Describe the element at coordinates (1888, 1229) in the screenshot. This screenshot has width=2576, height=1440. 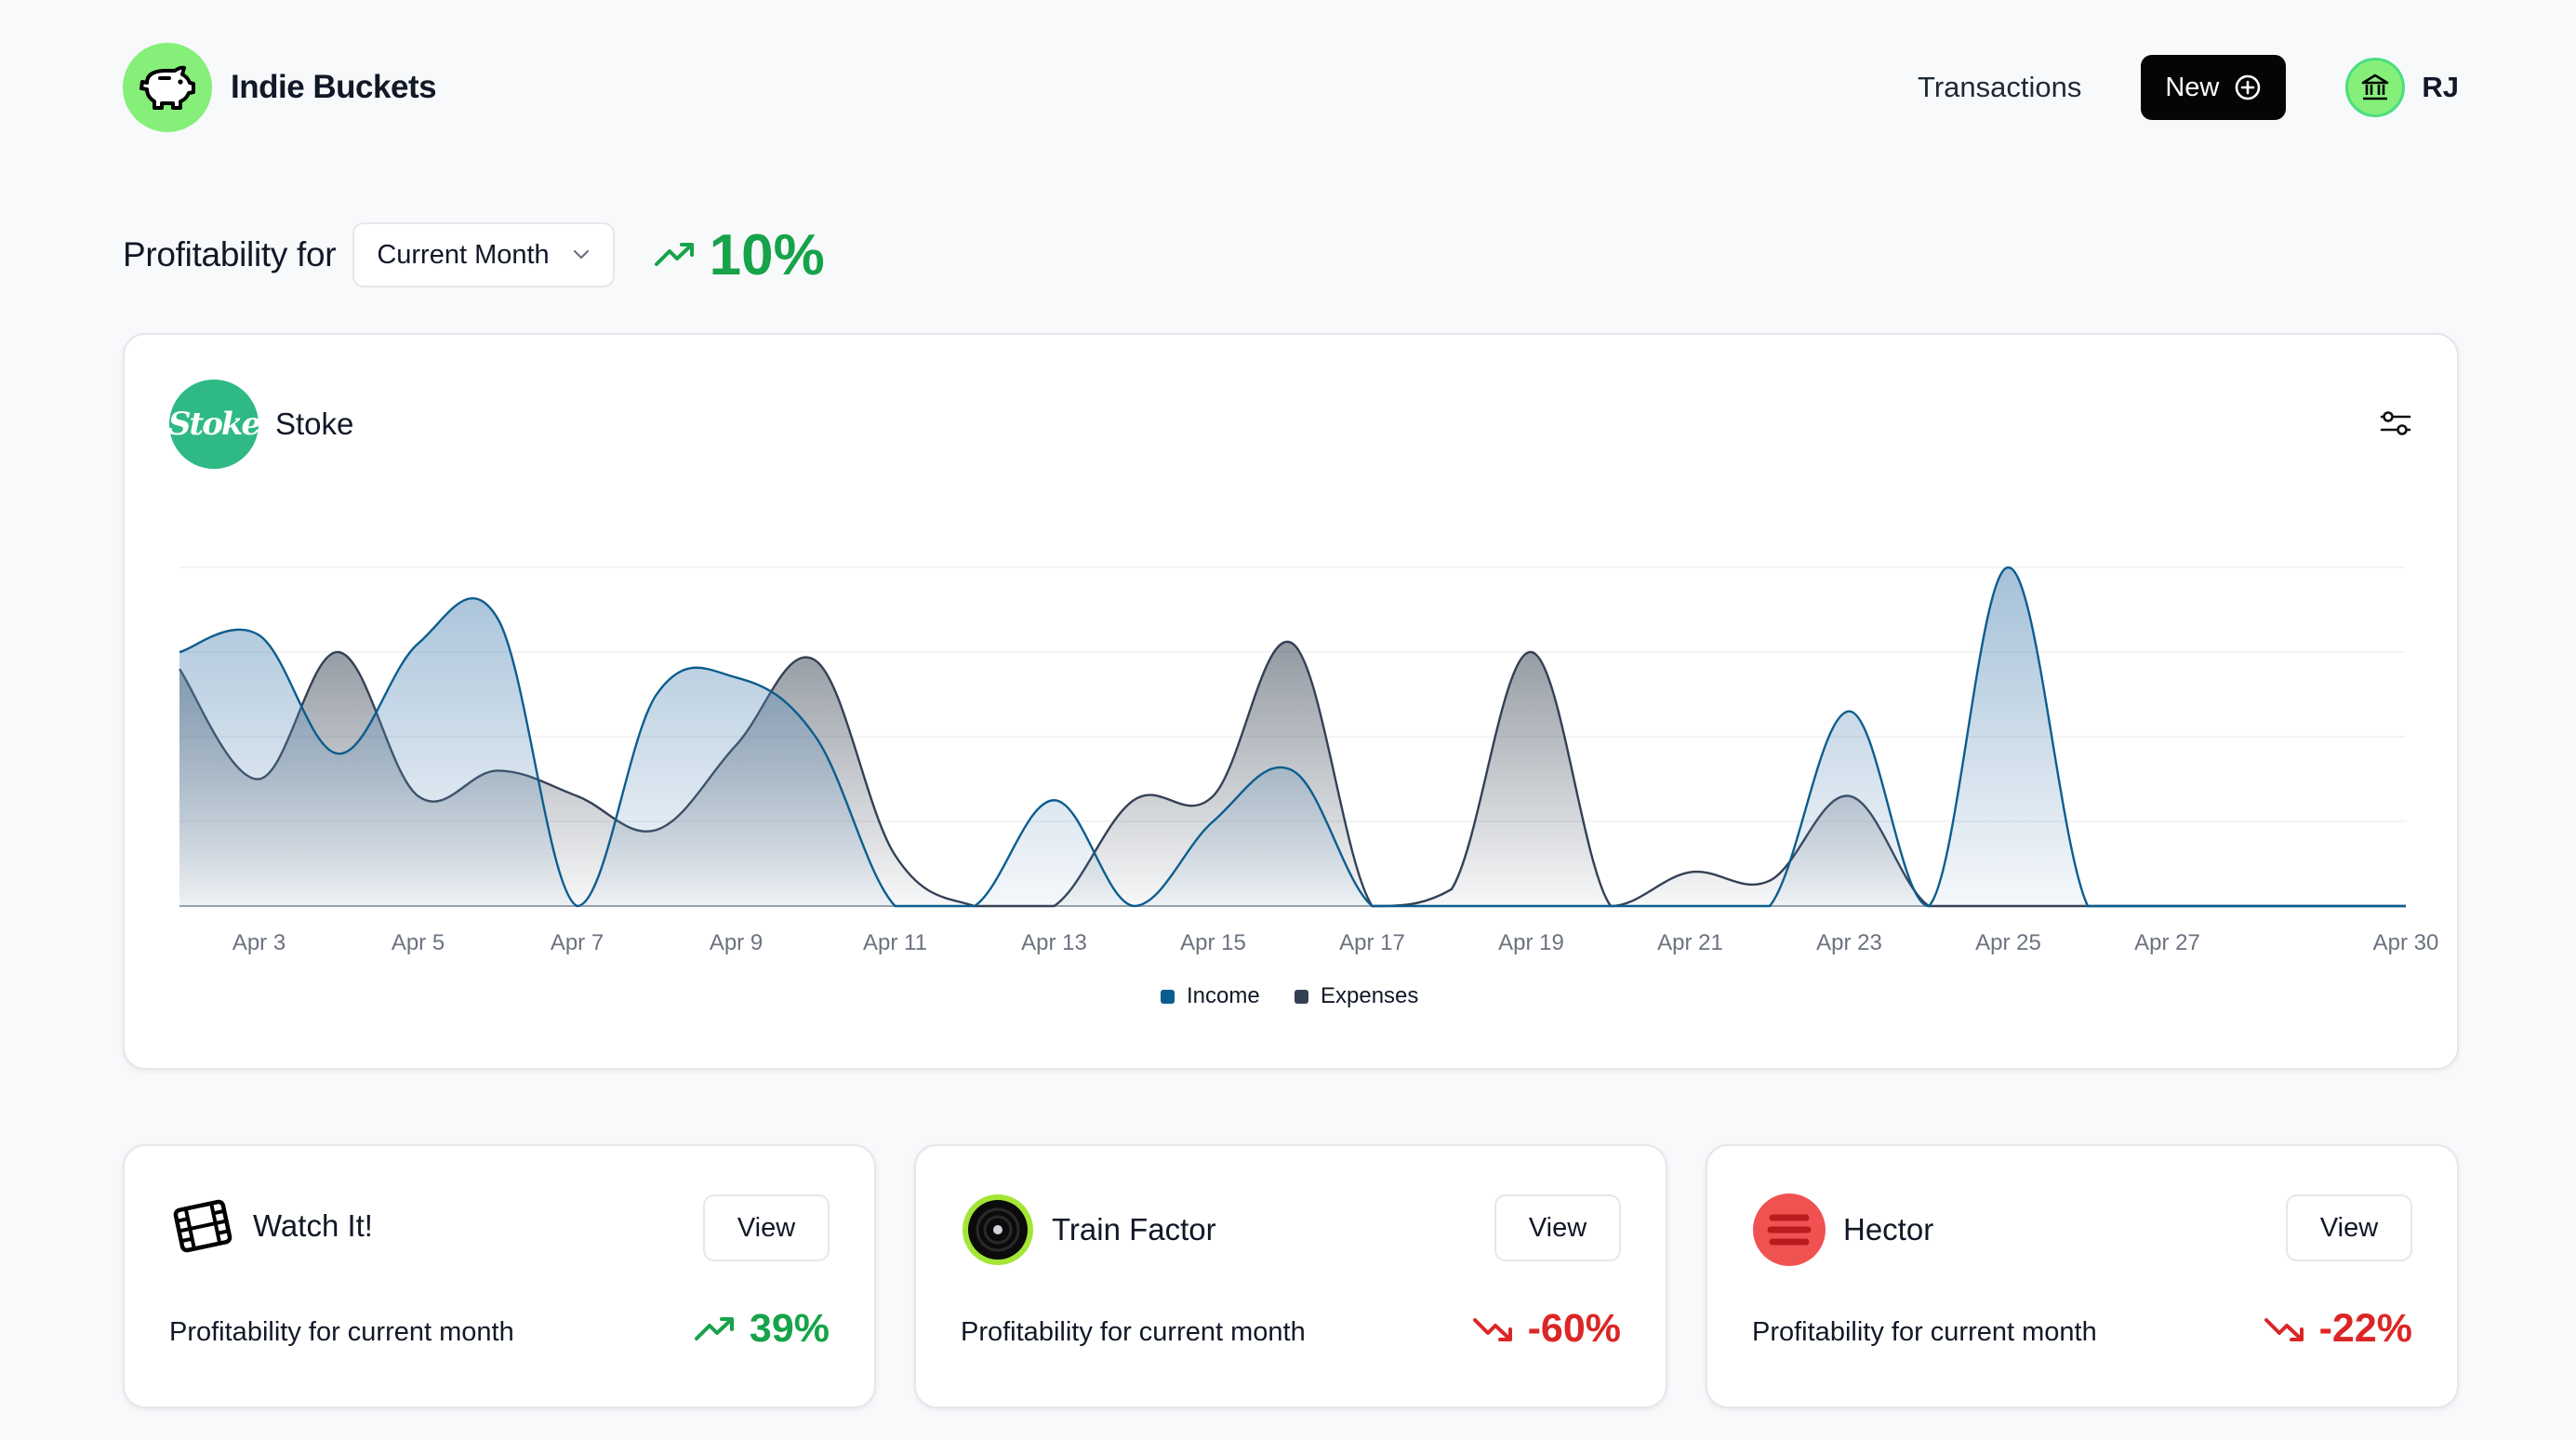
I see `project-name: Hector` at that location.